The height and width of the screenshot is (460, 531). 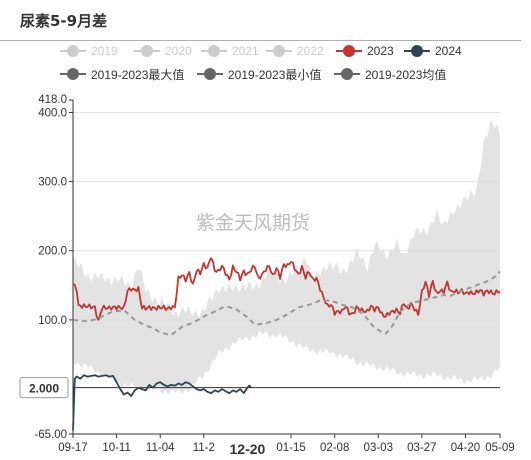 I want to click on value-pointer-label: 2.000, so click(x=44, y=389).